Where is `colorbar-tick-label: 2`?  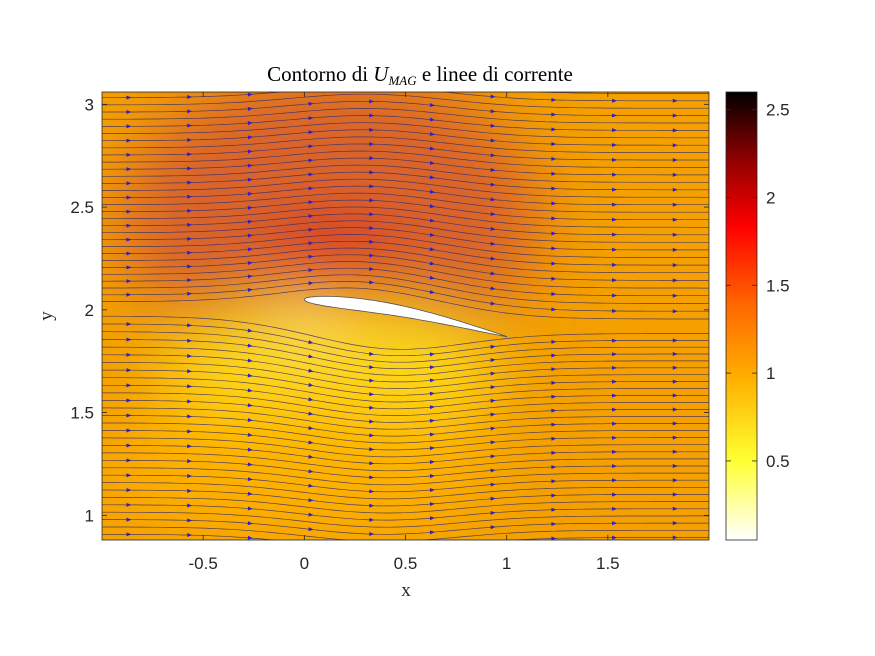 colorbar-tick-label: 2 is located at coordinates (770, 197).